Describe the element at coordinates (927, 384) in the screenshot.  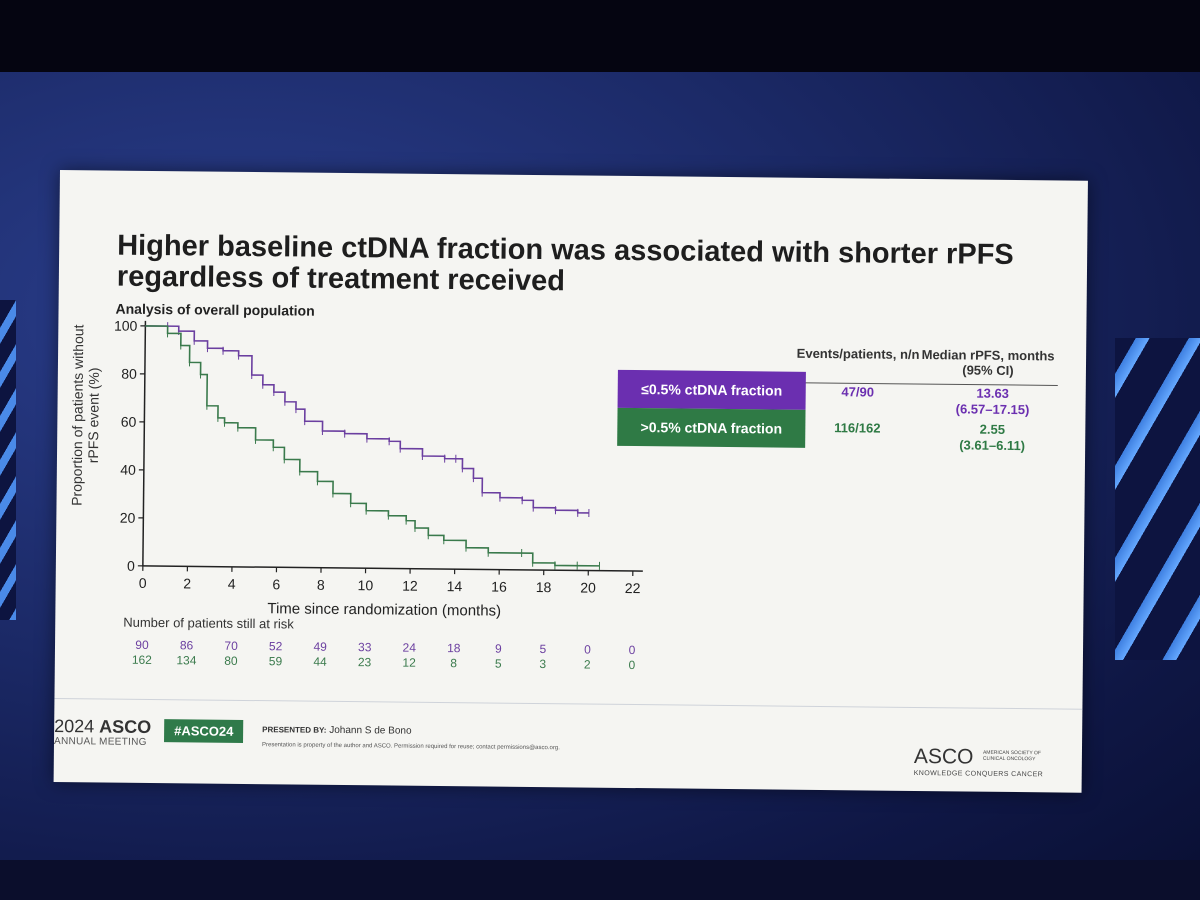
I see `table-header-rule` at that location.